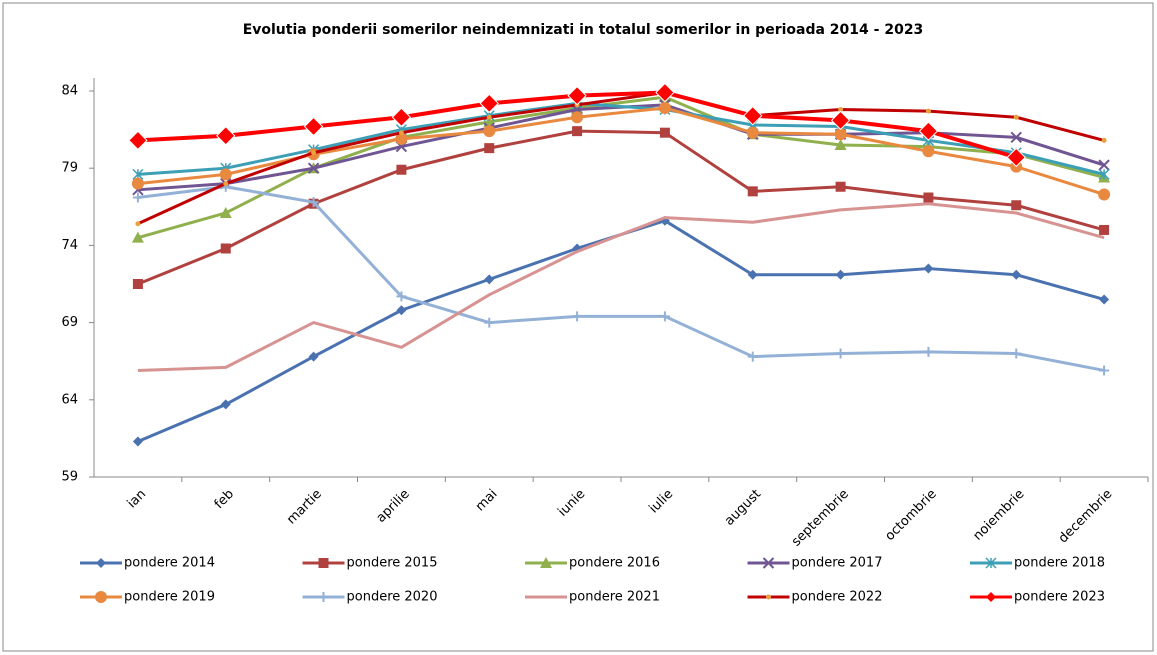 The image size is (1157, 655). Describe the element at coordinates (837, 597) in the screenshot. I see `legend-label: pondere 2022` at that location.